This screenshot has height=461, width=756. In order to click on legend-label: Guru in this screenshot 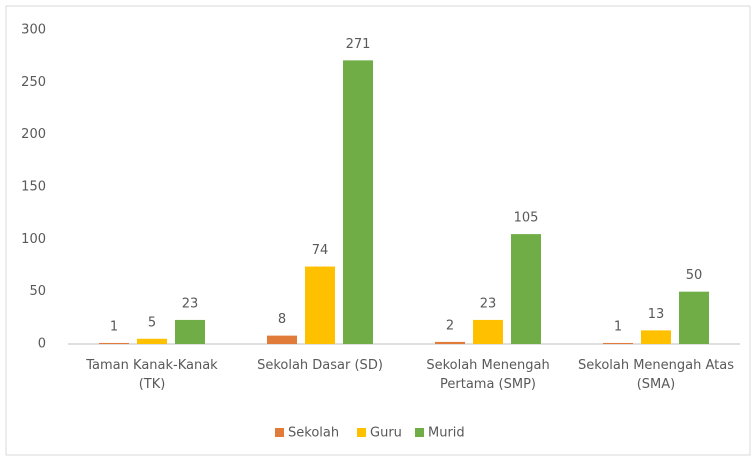, I will do `click(386, 433)`.